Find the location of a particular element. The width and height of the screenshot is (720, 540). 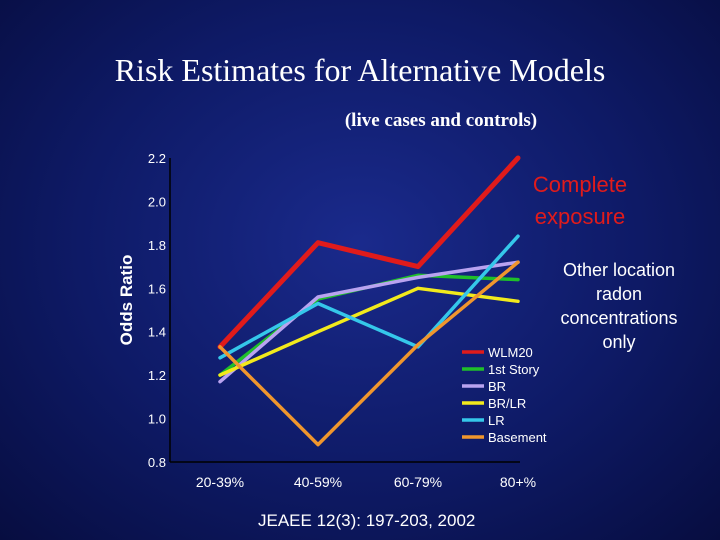

x-tick-label: 20-39% is located at coordinates (220, 482).